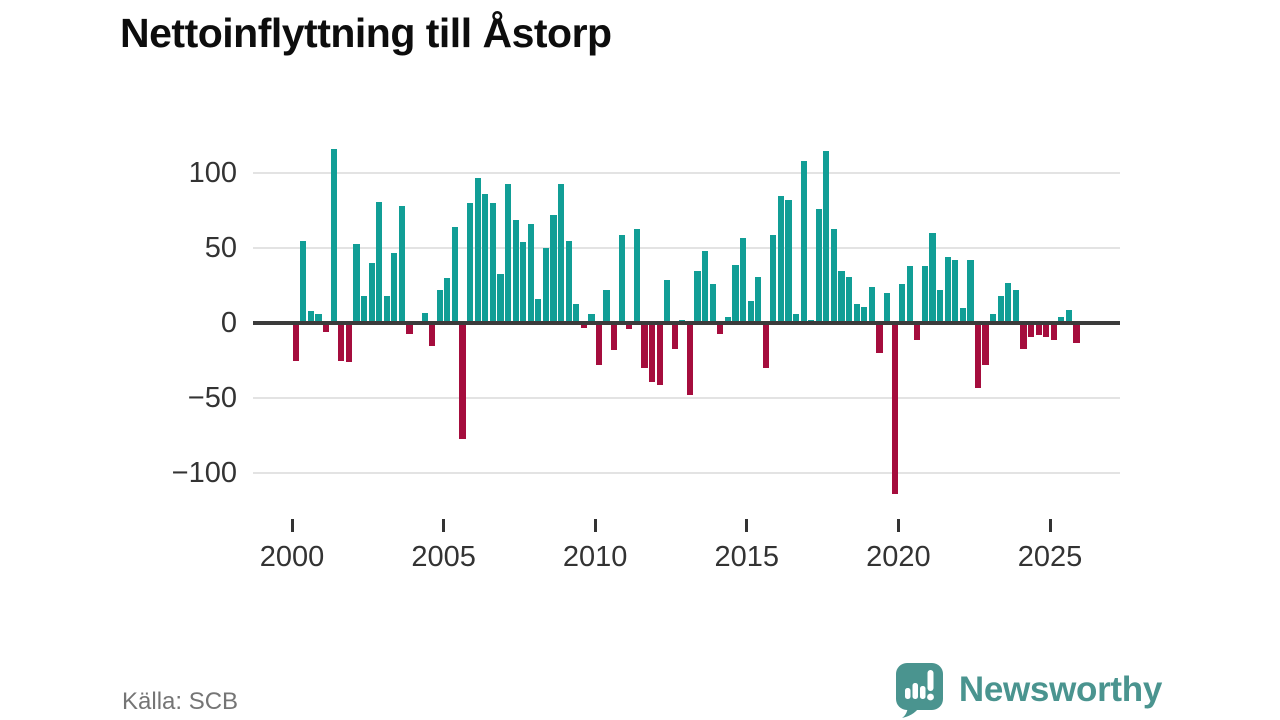 This screenshot has height=720, width=1280. I want to click on newsworthy-speech-bubble-chart-icon, so click(919, 690).